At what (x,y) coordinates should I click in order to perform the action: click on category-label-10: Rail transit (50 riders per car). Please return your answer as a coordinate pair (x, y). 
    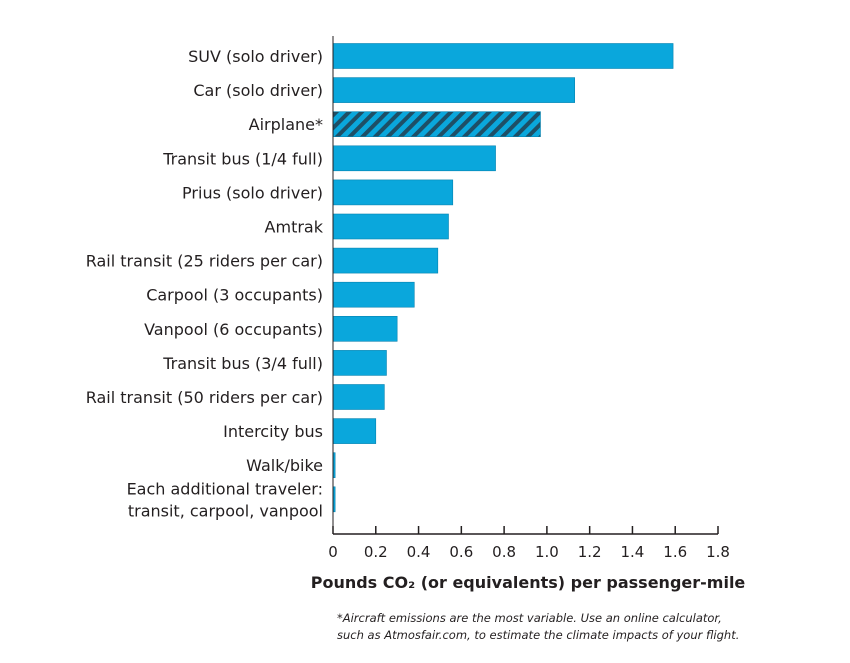
    Looking at the image, I should click on (204, 397).